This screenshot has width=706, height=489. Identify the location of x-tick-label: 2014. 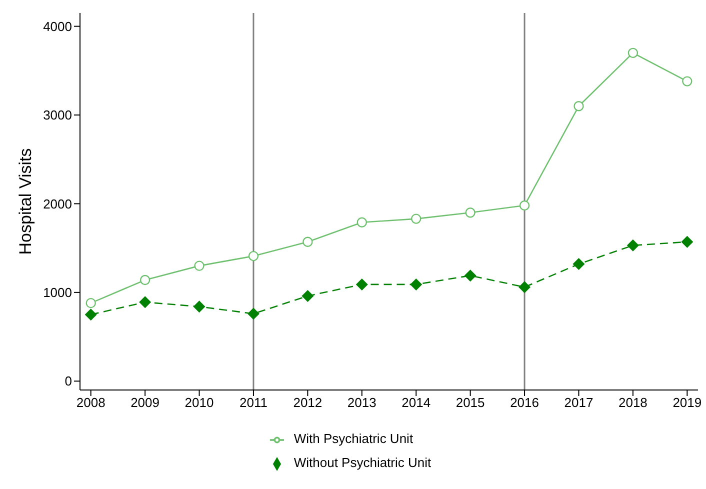
(416, 402).